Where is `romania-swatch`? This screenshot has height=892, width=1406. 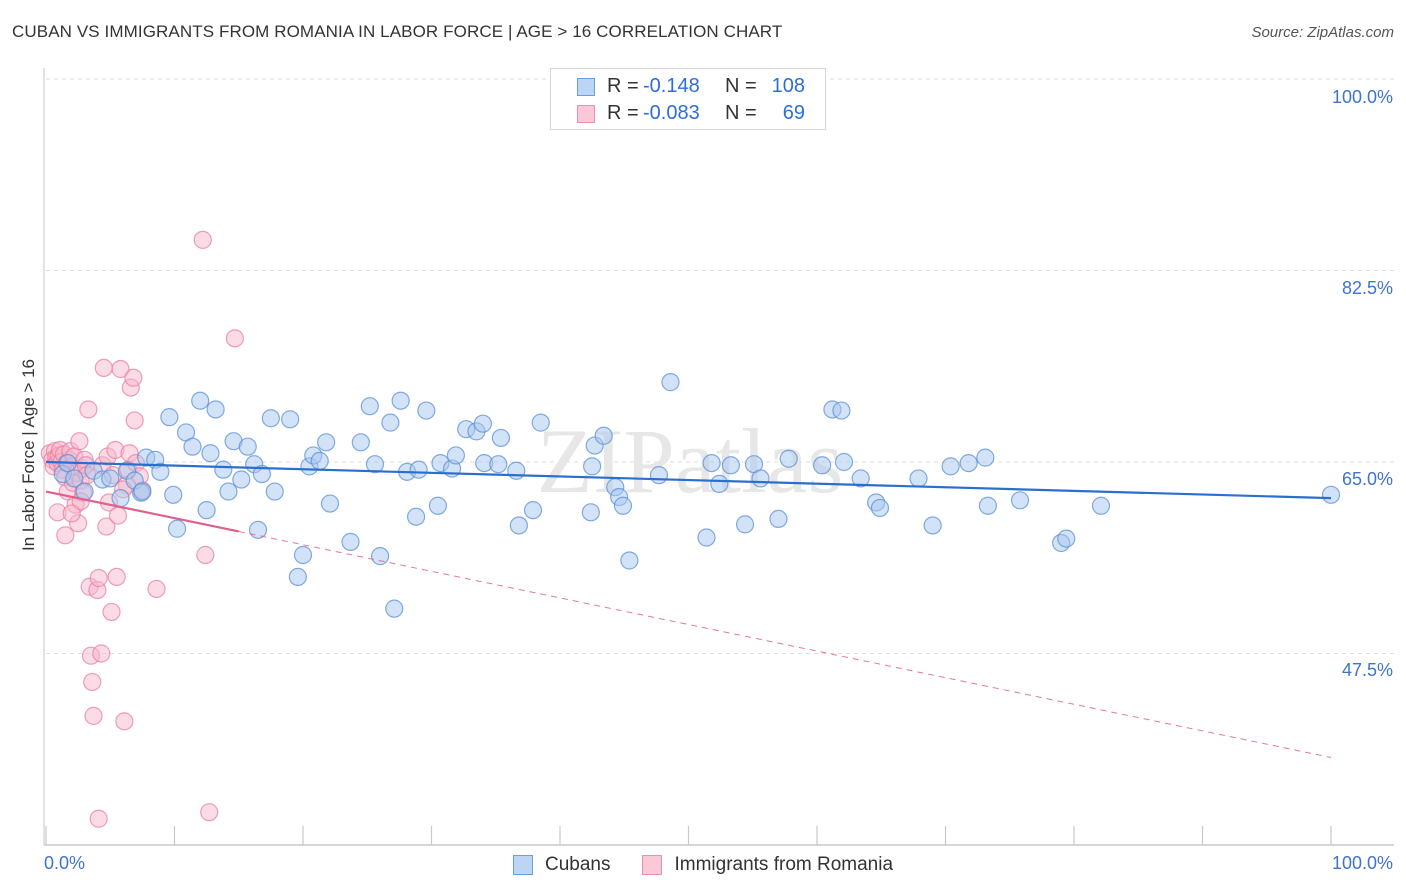 romania-swatch is located at coordinates (586, 113).